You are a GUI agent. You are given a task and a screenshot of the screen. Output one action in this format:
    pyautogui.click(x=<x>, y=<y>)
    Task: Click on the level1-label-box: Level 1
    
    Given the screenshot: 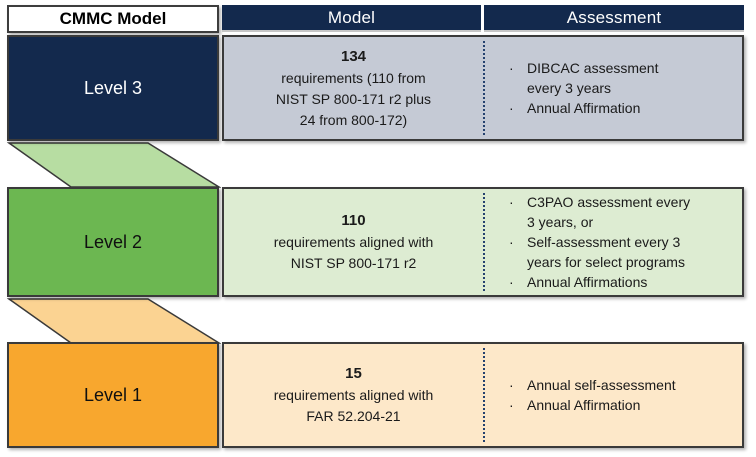 What is the action you would take?
    pyautogui.click(x=113, y=395)
    